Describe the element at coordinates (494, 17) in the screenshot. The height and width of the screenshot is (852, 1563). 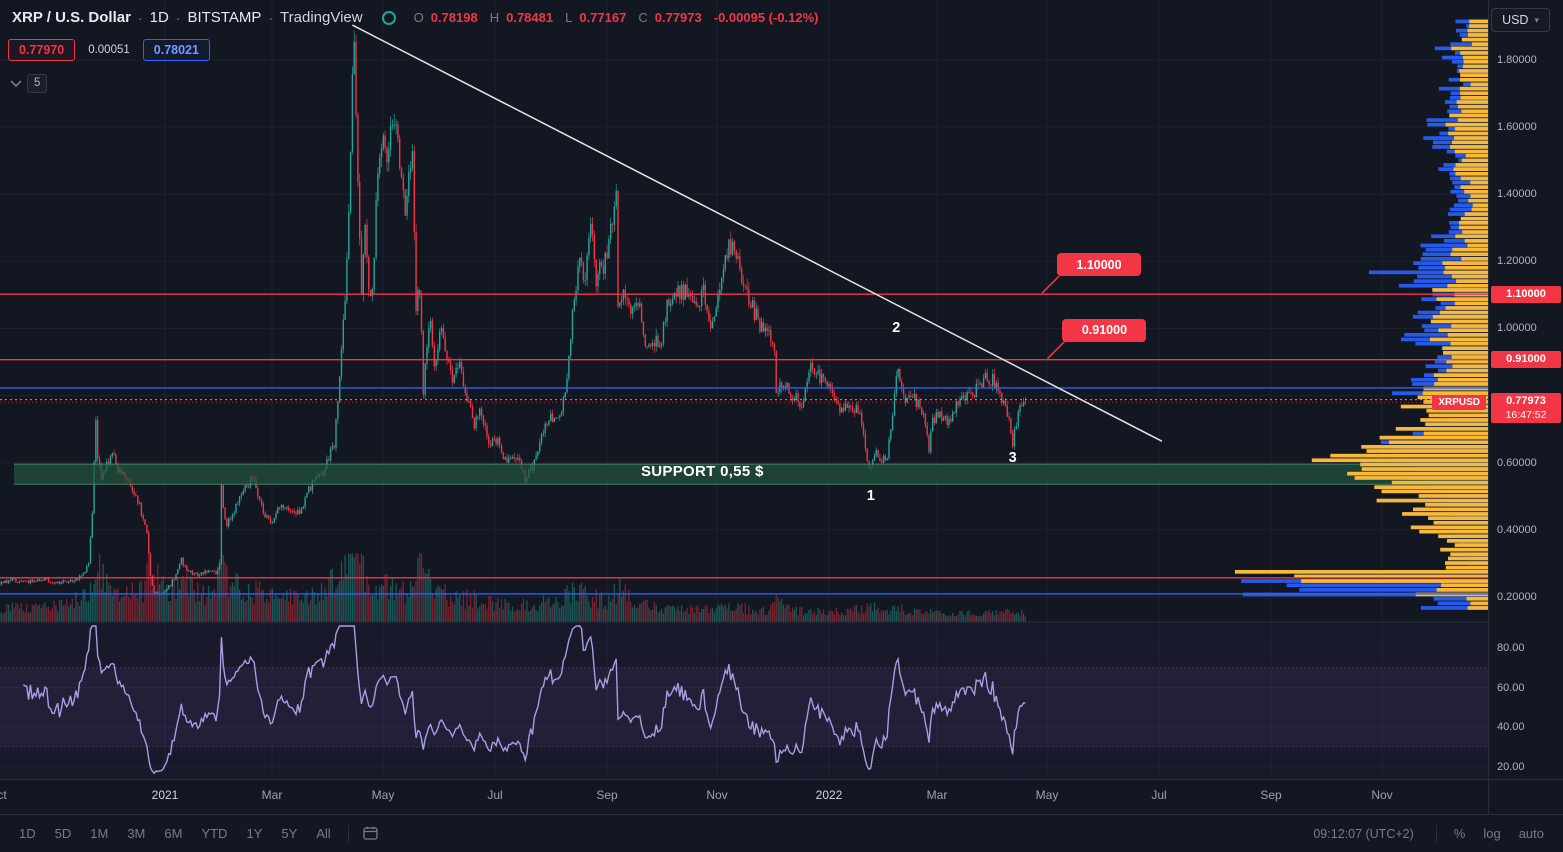
I see `high-label: H` at that location.